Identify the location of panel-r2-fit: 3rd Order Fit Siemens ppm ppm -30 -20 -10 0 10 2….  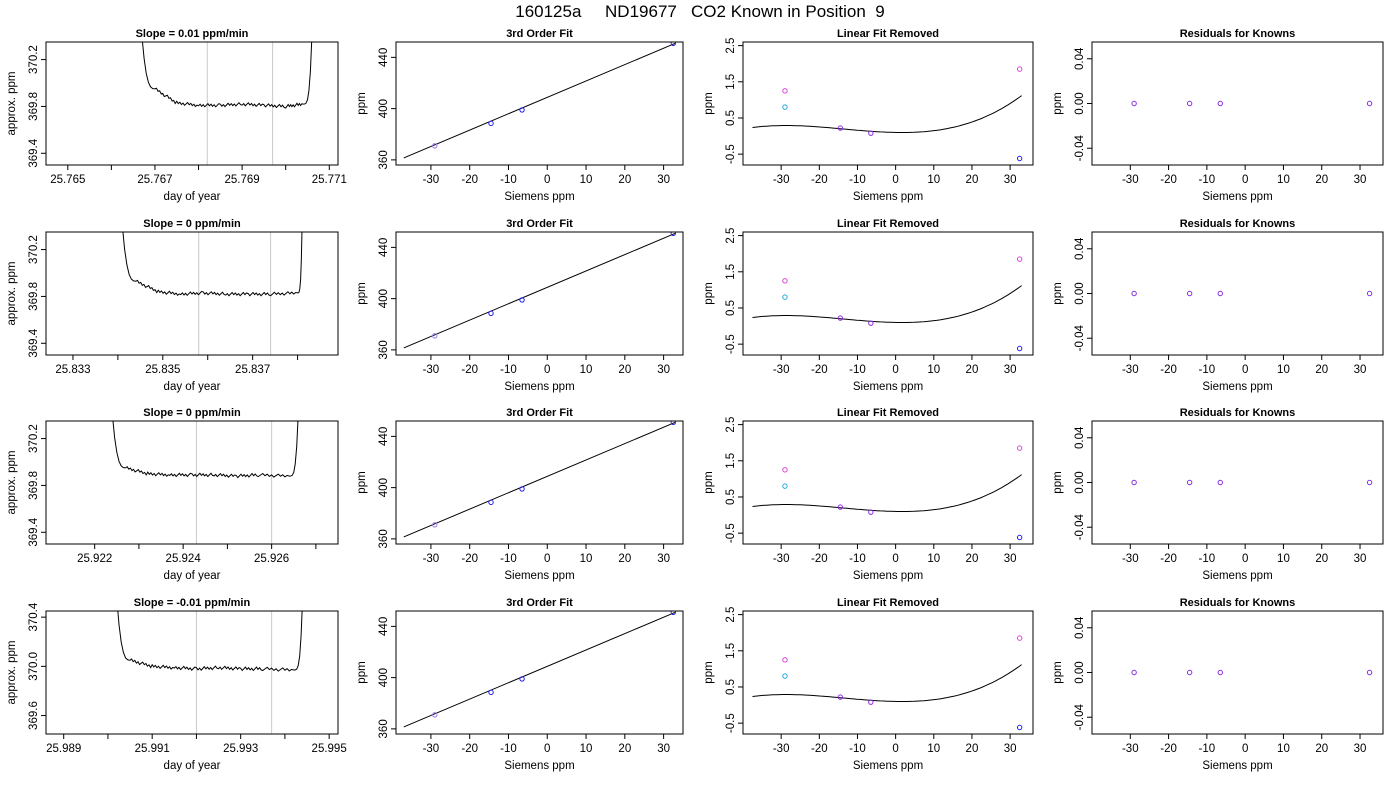
(520, 305).